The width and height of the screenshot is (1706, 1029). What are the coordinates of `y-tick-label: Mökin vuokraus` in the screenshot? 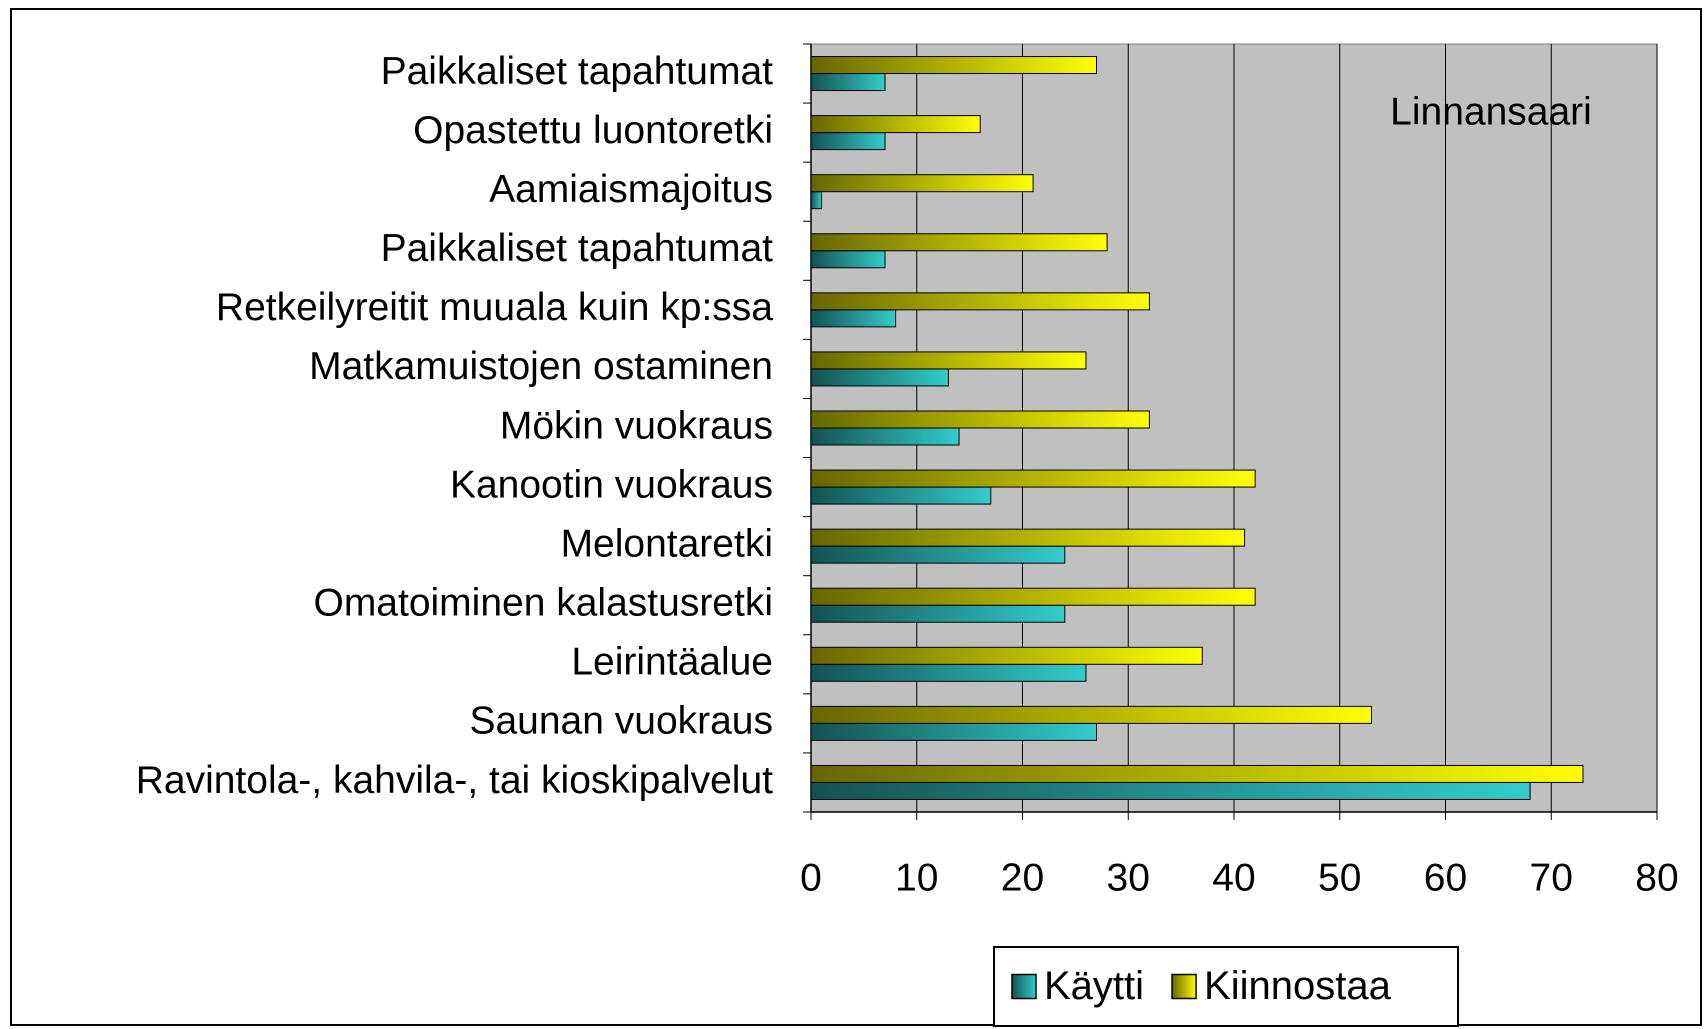 It's located at (636, 425).